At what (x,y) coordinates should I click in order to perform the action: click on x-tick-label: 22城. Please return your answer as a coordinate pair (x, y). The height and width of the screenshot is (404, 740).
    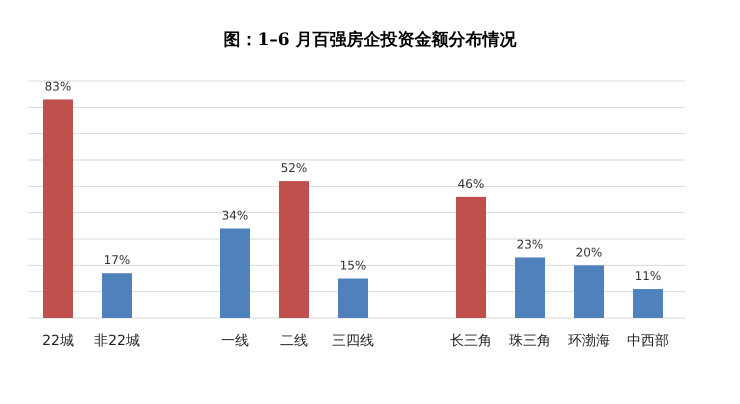
    Looking at the image, I should click on (58, 341).